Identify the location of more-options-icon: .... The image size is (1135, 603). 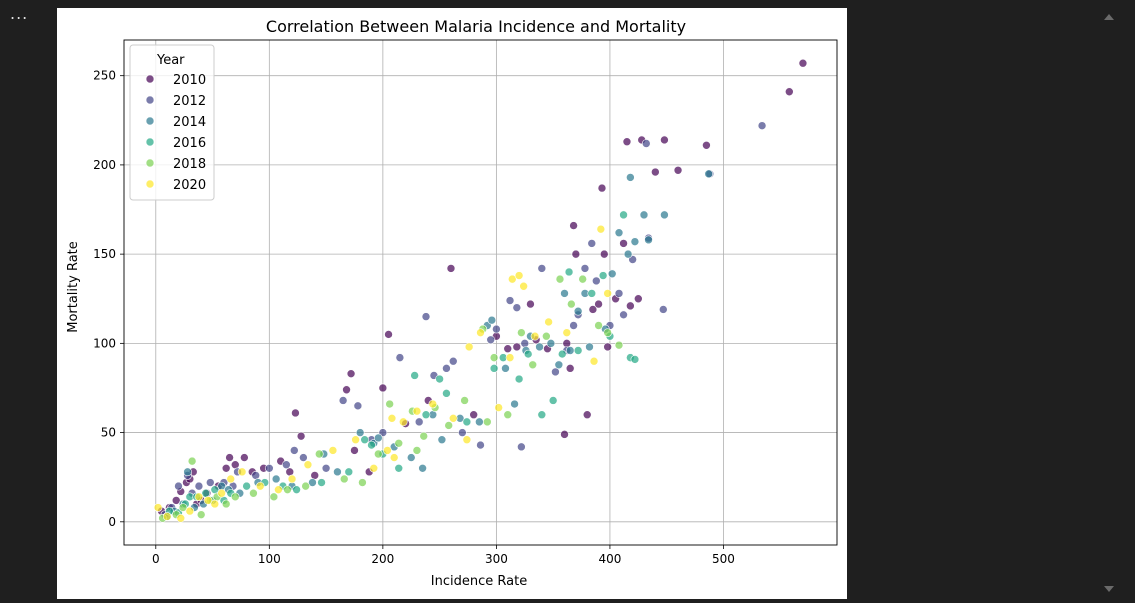
(19, 13).